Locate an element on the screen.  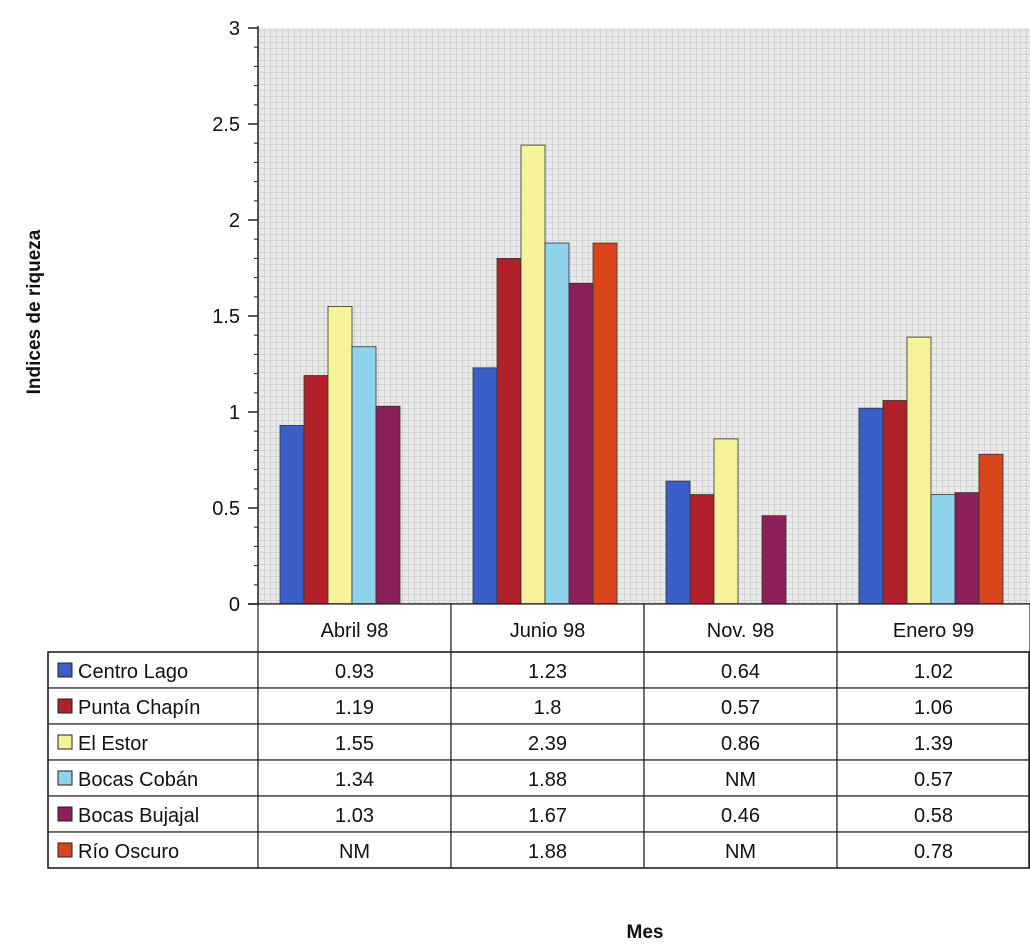
x-tick-label: Junio 98 is located at coordinates (548, 631).